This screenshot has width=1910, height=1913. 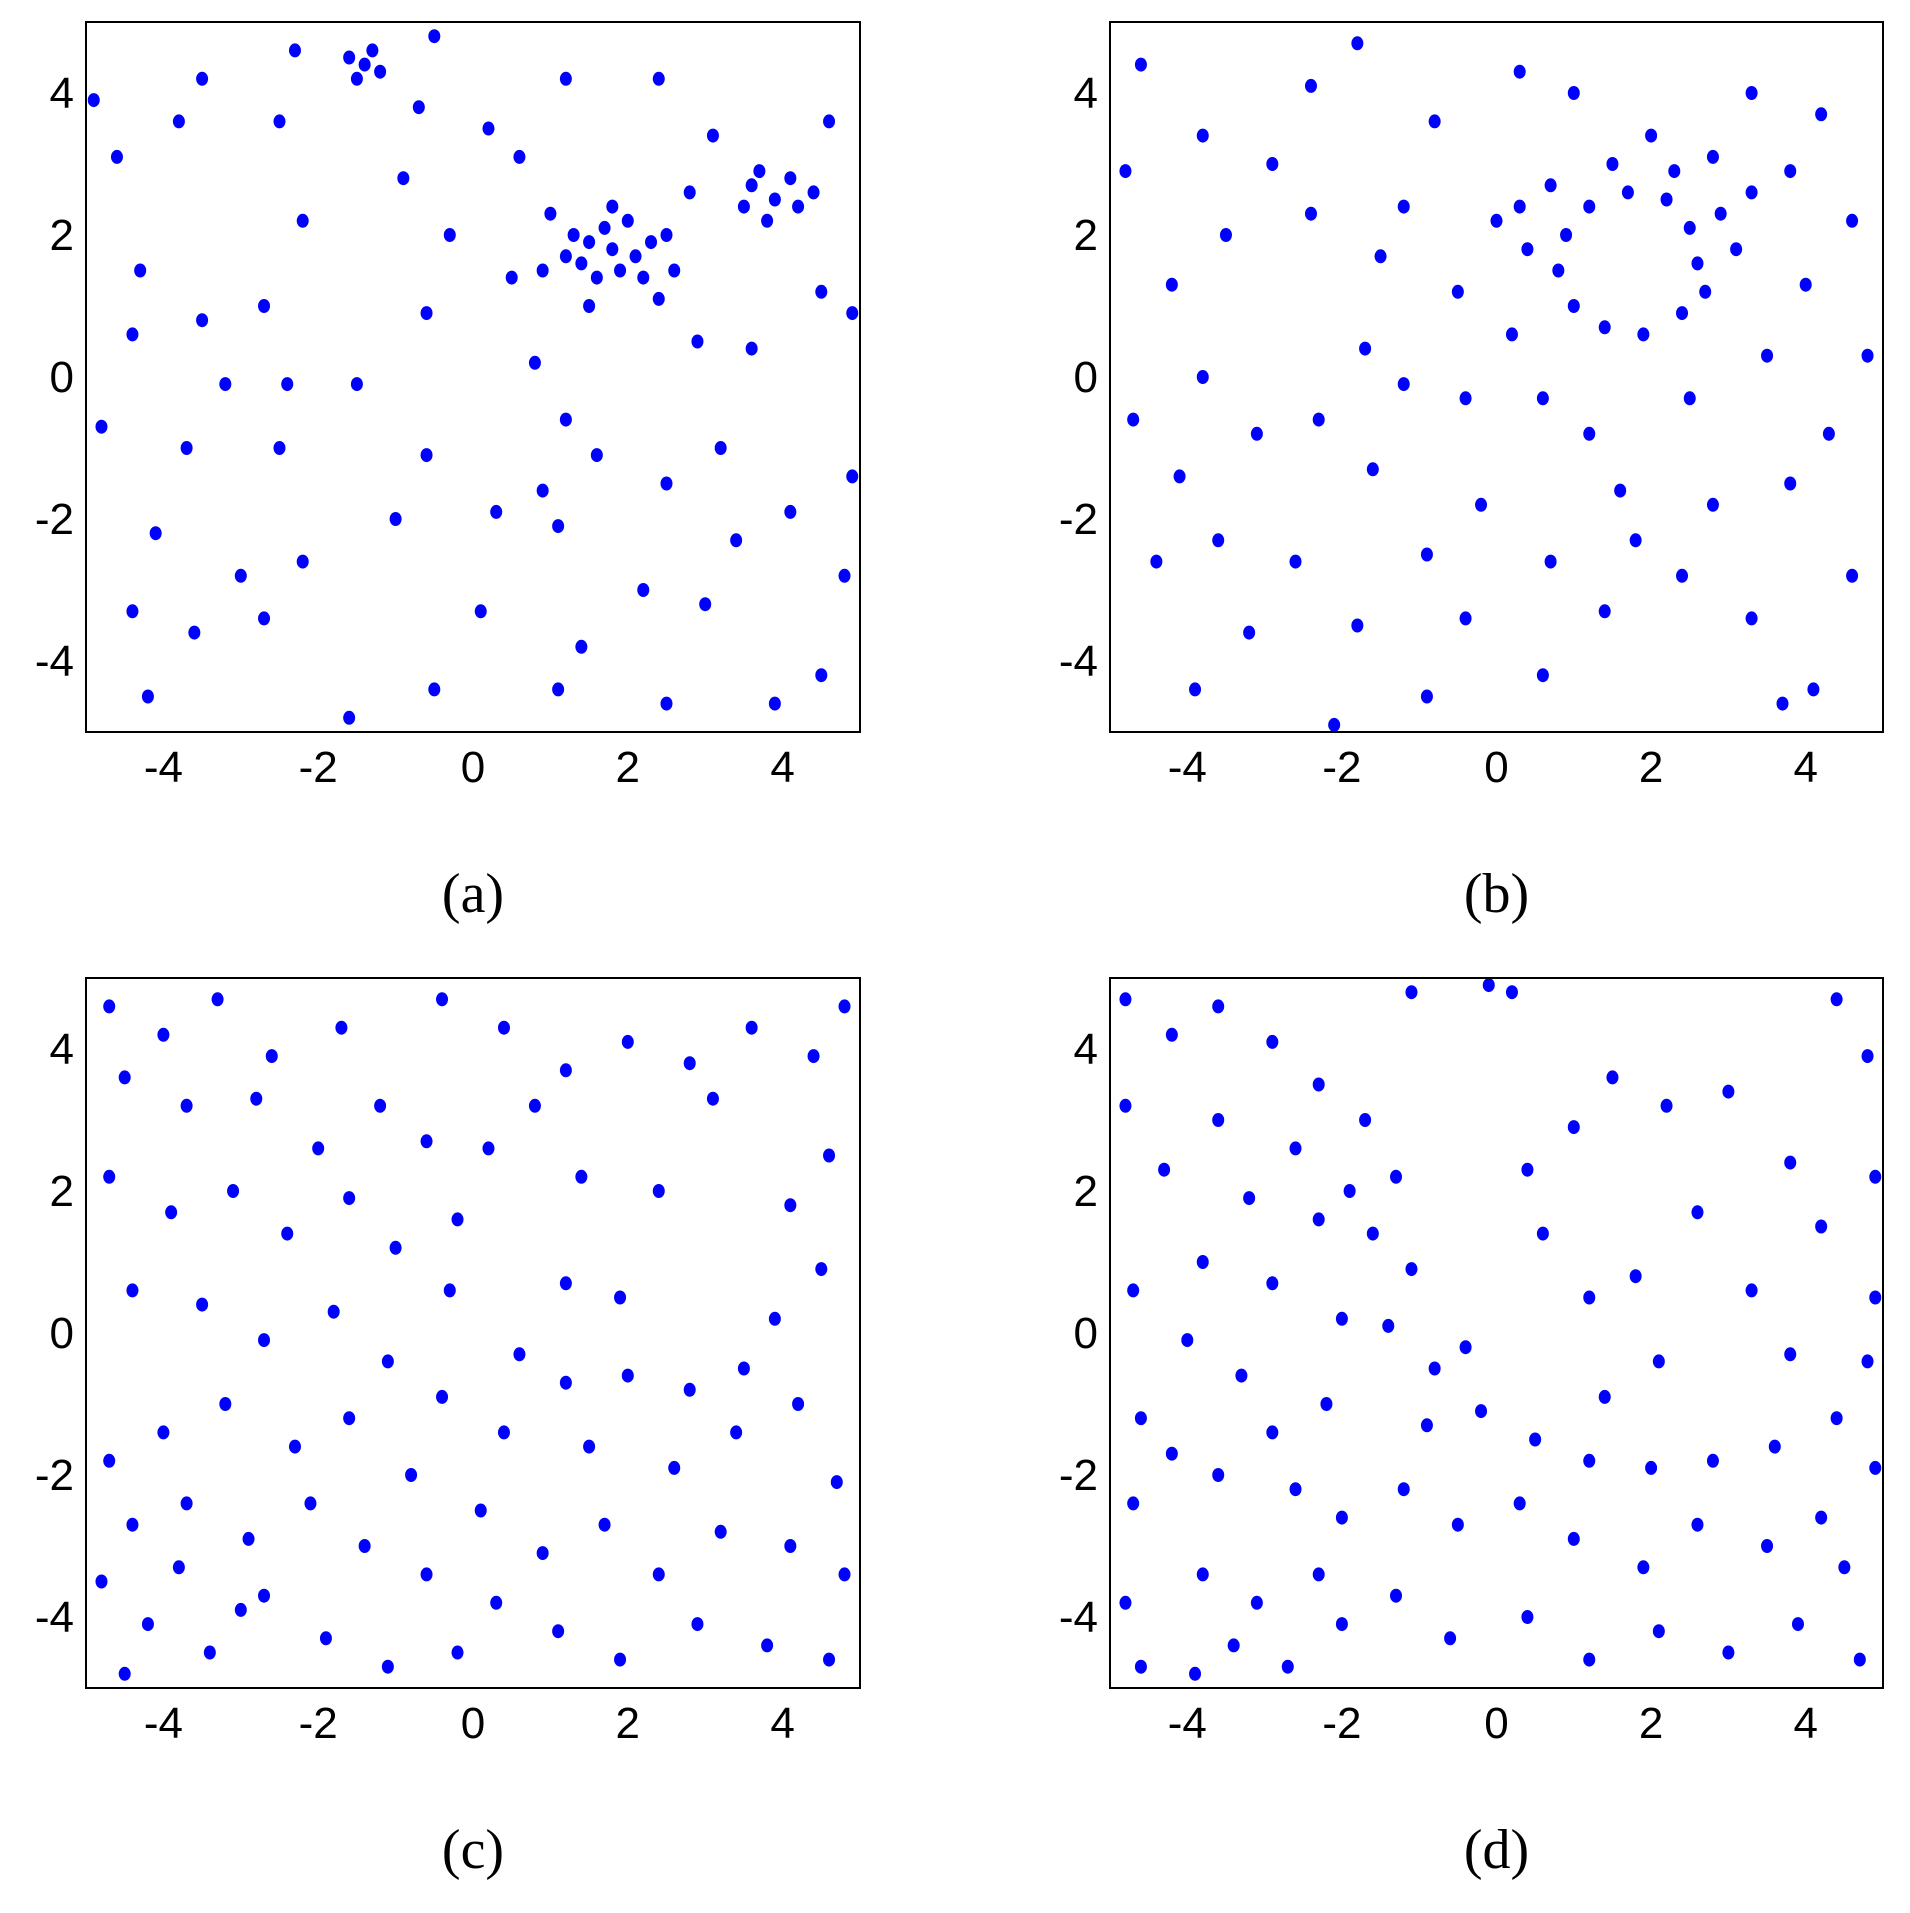 I want to click on caption: (d), so click(x=1496, y=1850).